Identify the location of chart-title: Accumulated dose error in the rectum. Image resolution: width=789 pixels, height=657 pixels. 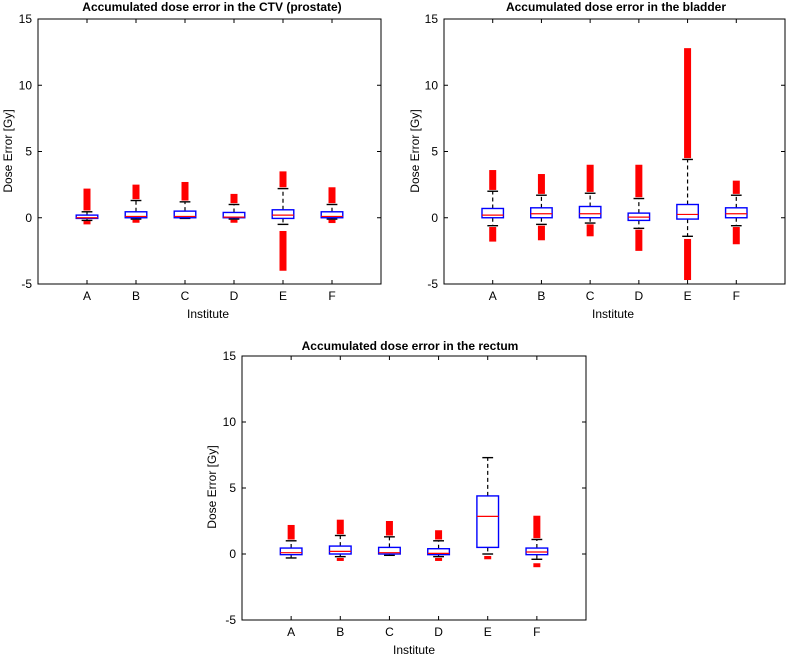
(410, 346).